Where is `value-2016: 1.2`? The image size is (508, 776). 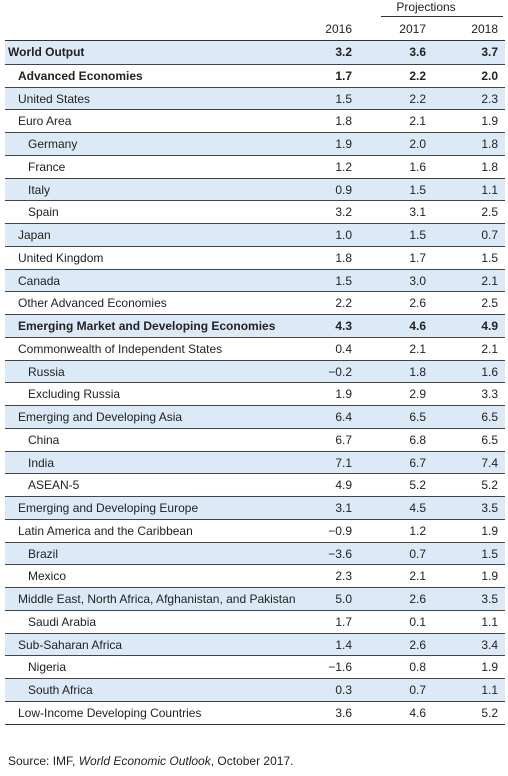 value-2016: 1.2 is located at coordinates (343, 166).